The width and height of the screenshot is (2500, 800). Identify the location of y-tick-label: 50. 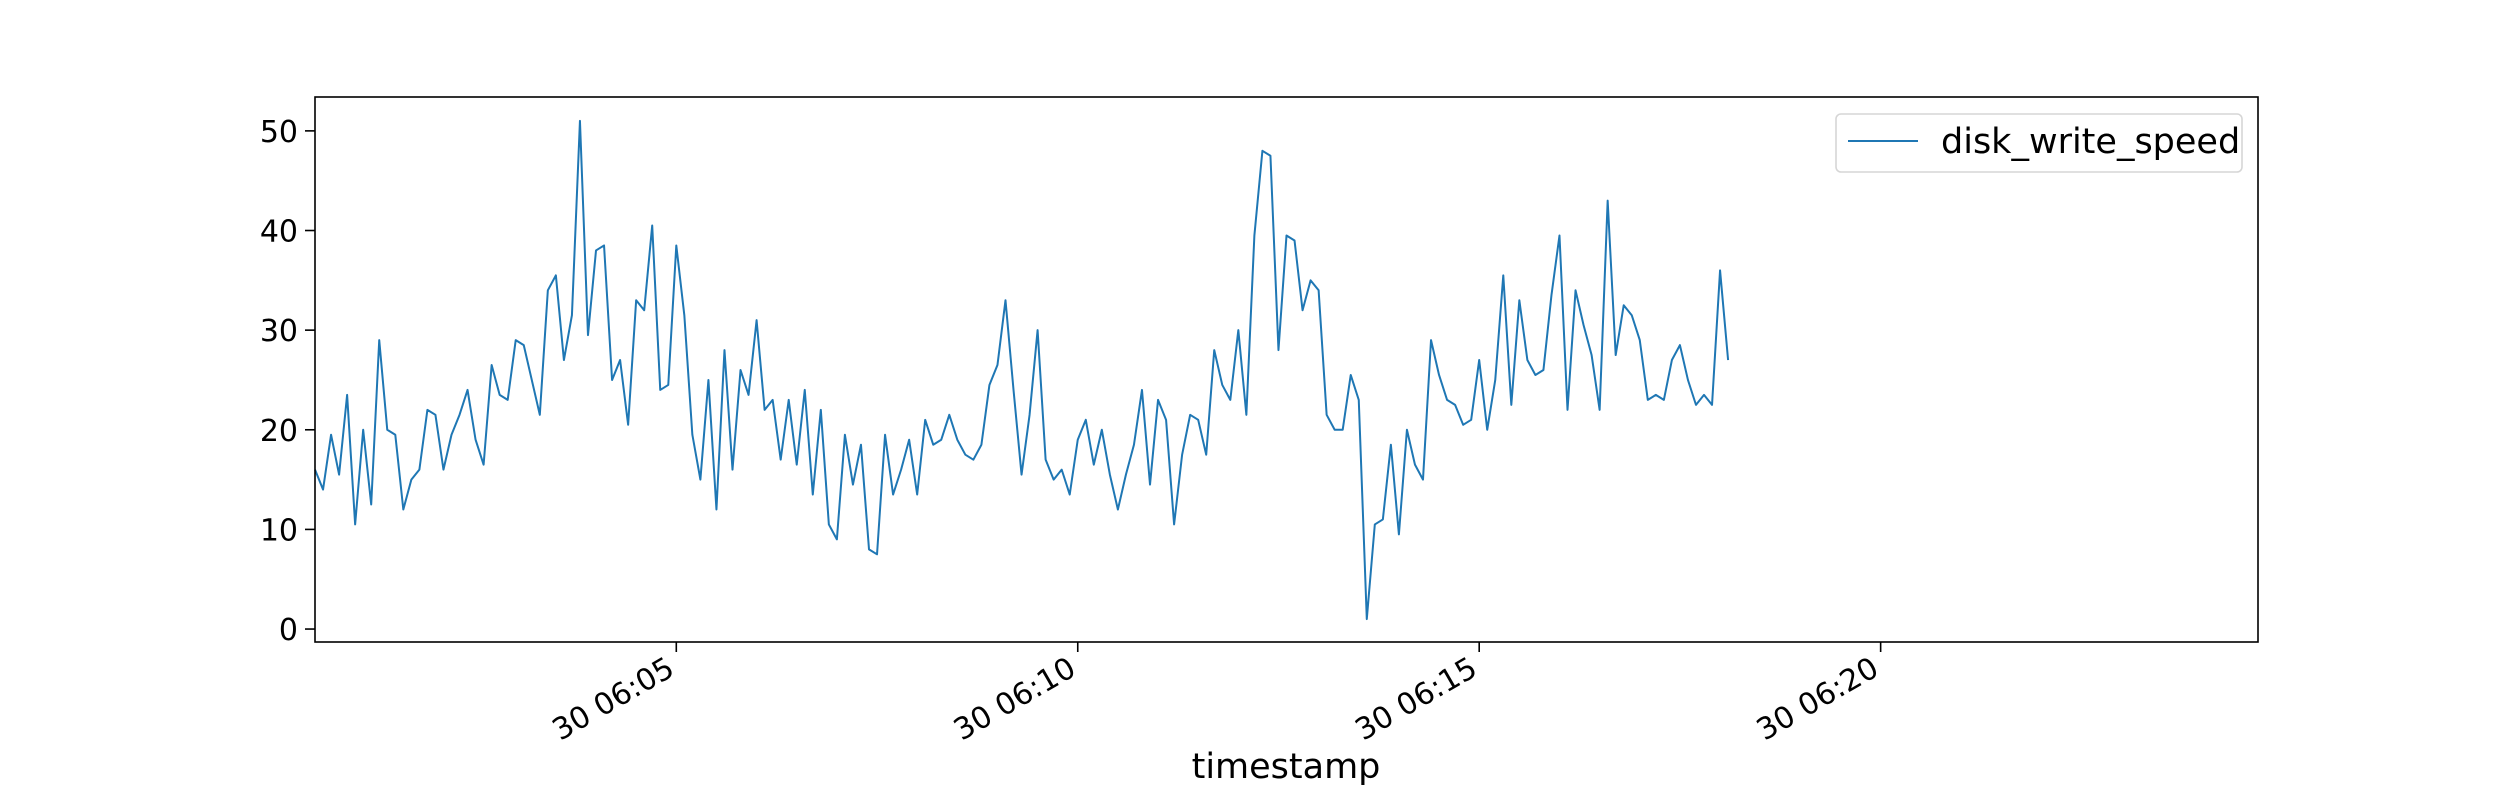
(279, 132).